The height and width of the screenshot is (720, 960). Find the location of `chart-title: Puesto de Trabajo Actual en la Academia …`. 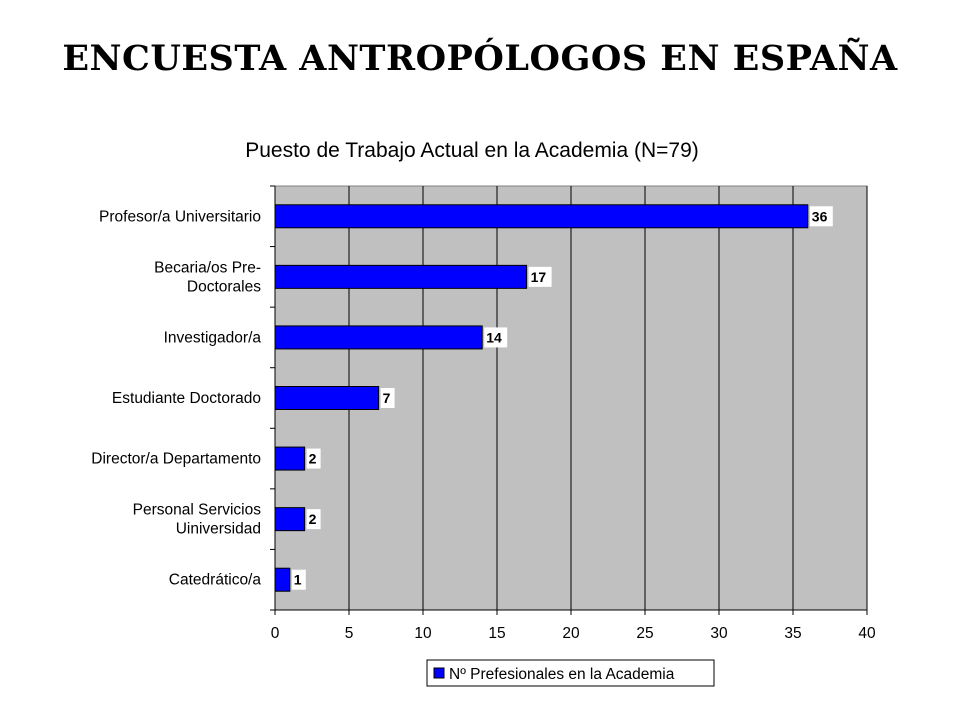

chart-title: Puesto de Trabajo Actual en la Academia … is located at coordinates (472, 150).